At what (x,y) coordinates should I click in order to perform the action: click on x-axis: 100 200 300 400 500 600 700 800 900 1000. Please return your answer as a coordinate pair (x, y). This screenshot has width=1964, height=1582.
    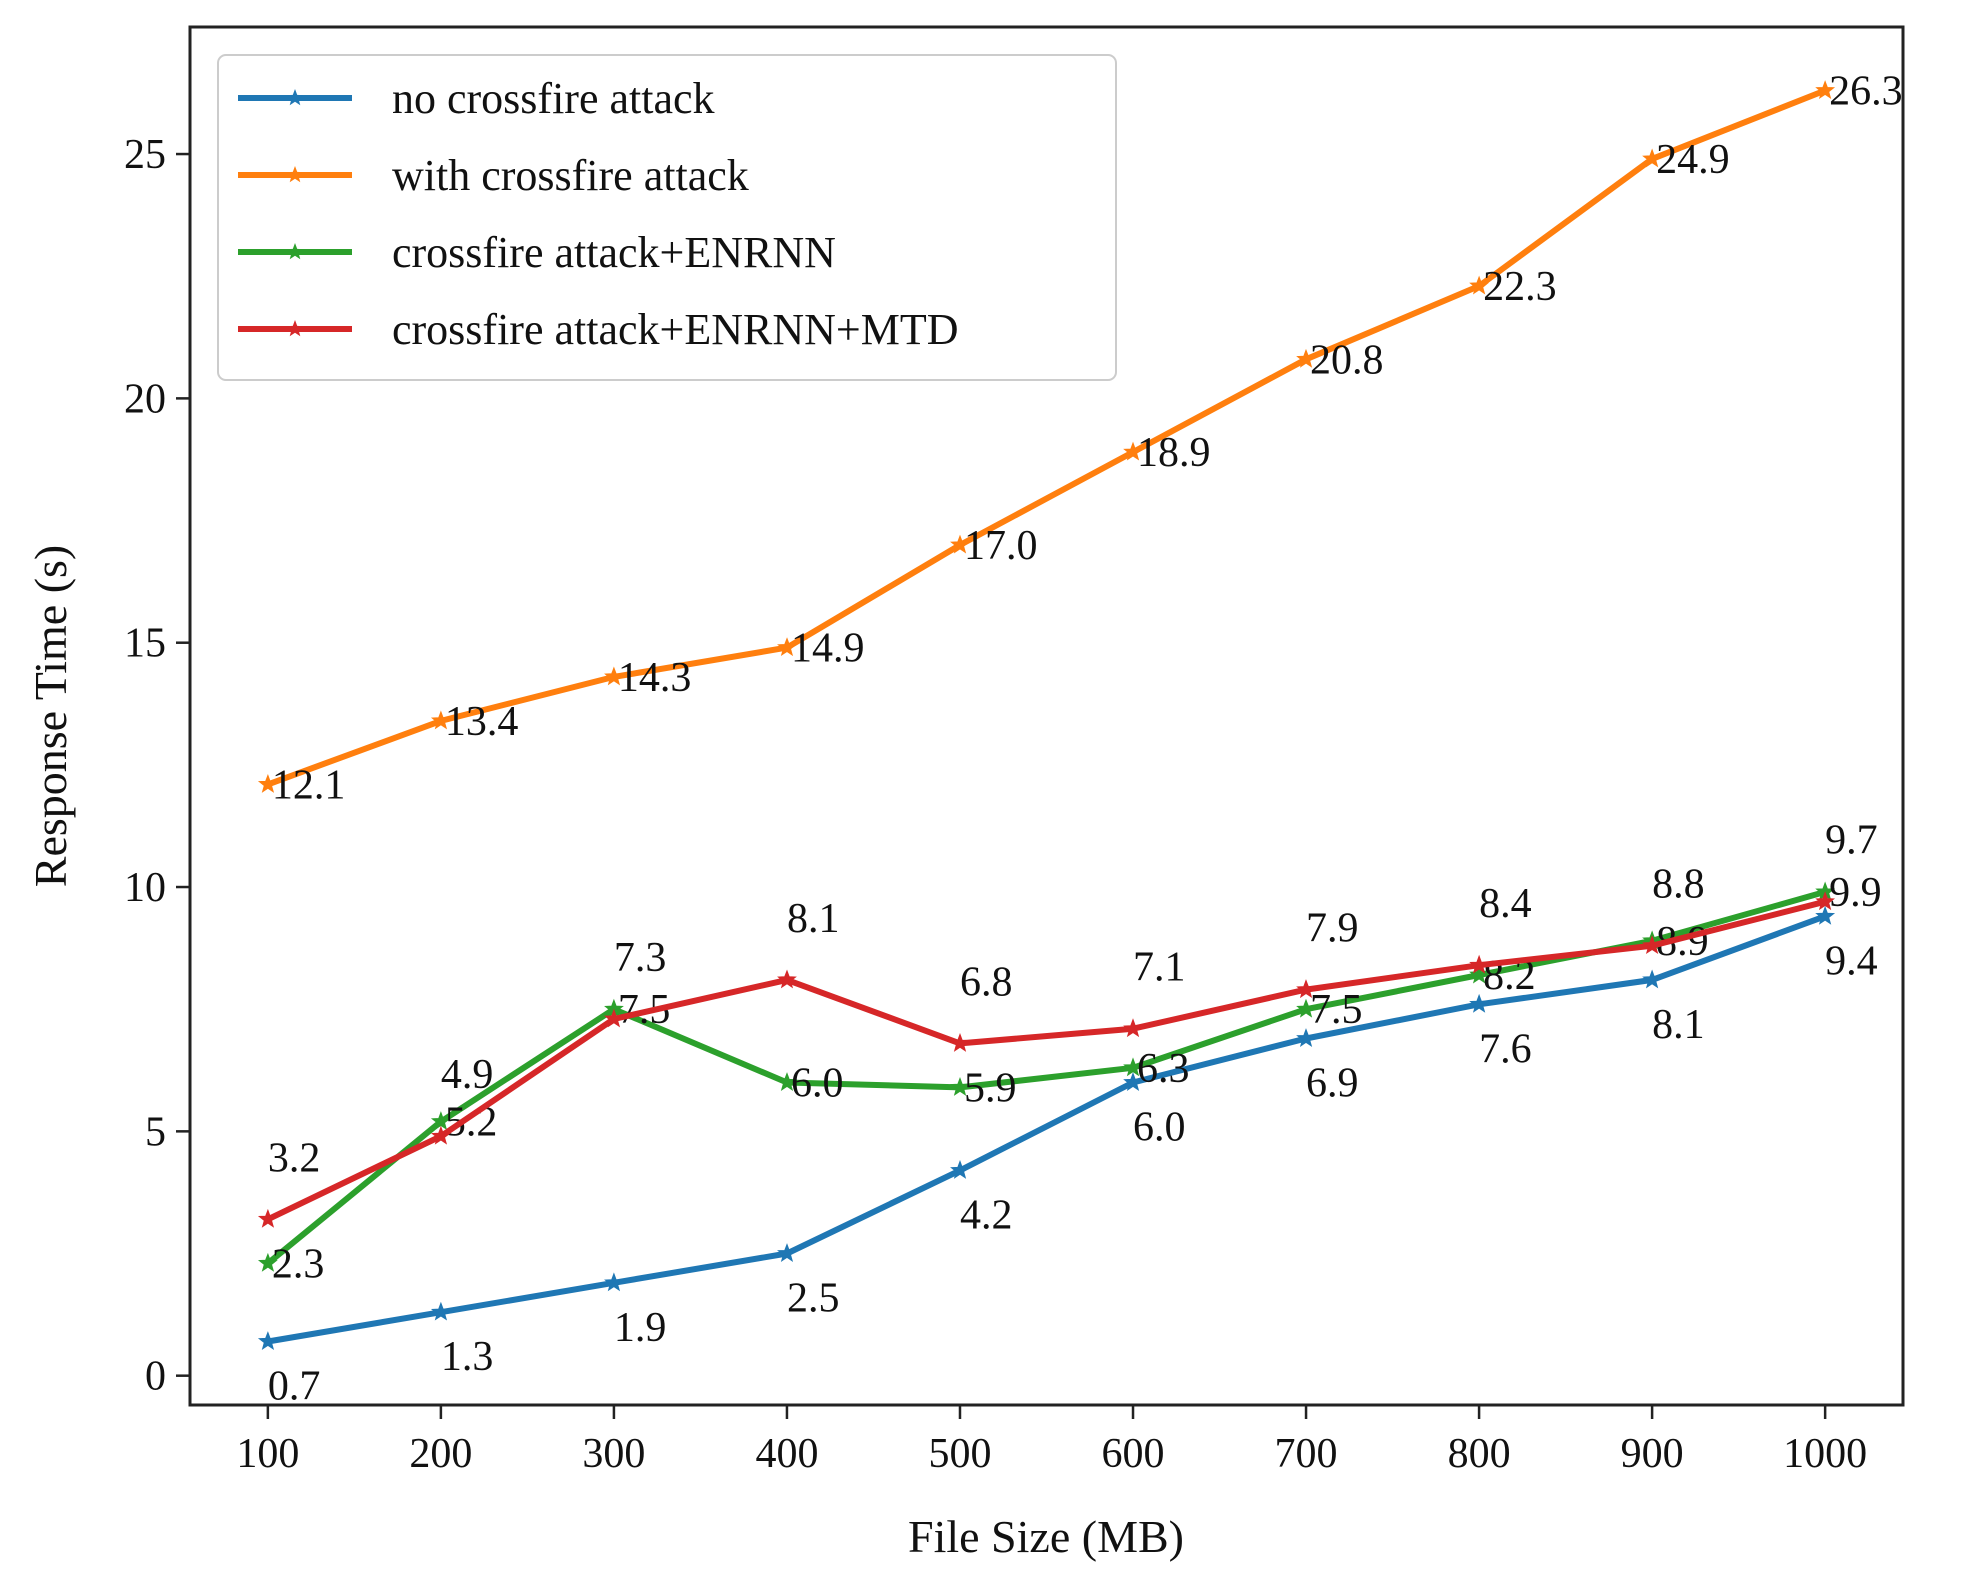
    Looking at the image, I should click on (1051, 1441).